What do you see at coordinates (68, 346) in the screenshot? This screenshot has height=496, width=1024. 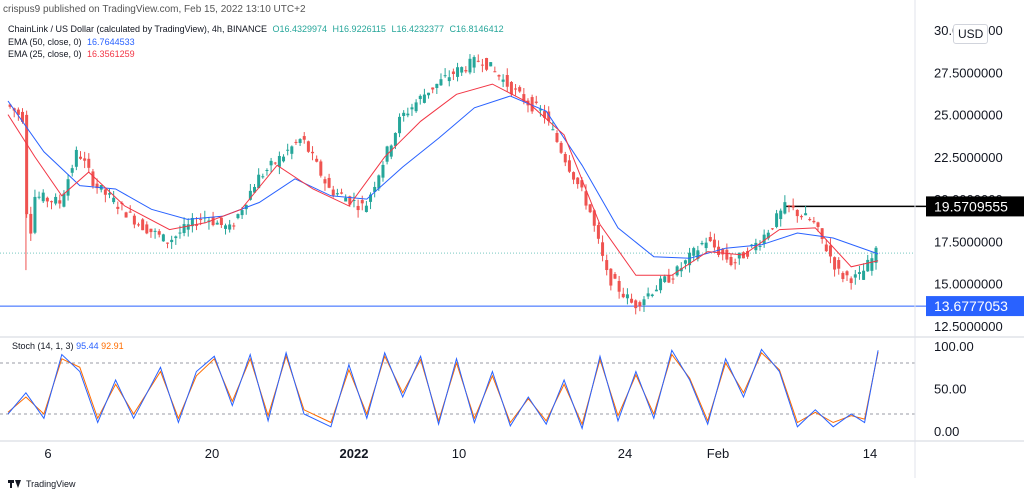 I see `stoch-legend: Stoch (14, 1, 3) 95.44 92.91` at bounding box center [68, 346].